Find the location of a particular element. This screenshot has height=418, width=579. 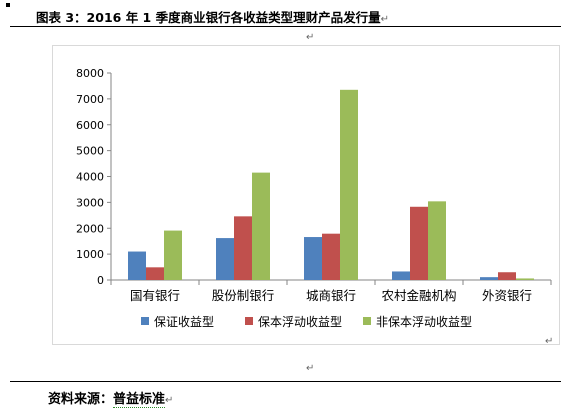

y-tick-label: 5000 is located at coordinates (90, 151).